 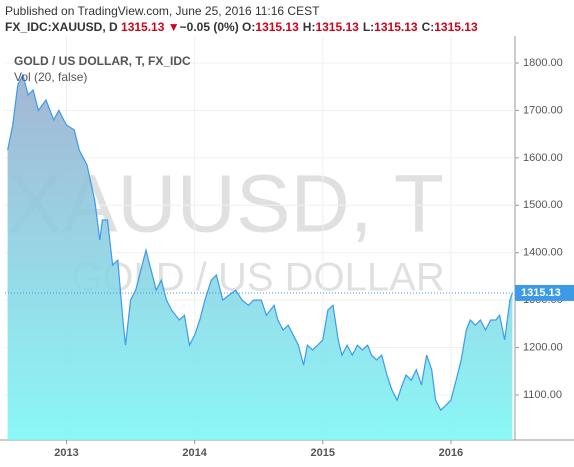 What do you see at coordinates (543, 110) in the screenshot?
I see `y-tick-label: 1700.00` at bounding box center [543, 110].